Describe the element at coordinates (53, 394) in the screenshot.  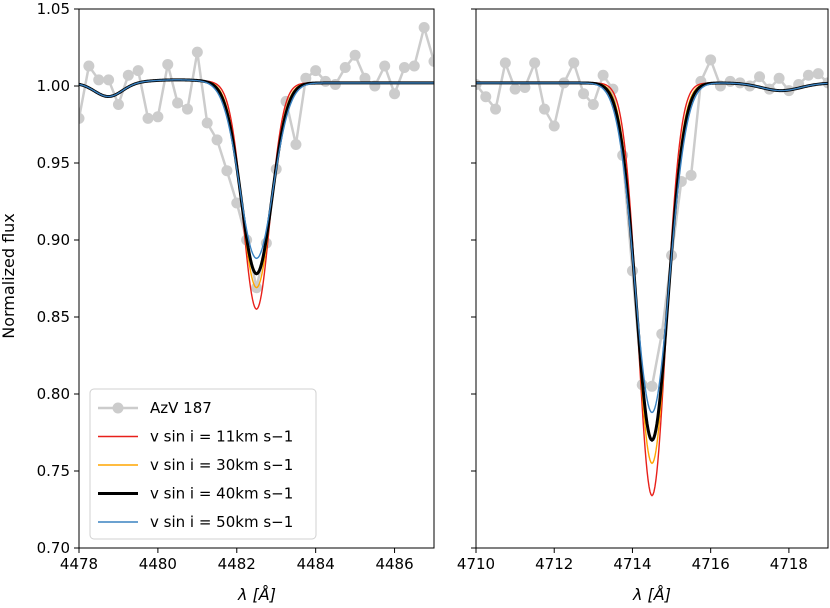
I see `y-tick-label: 0.80` at that location.